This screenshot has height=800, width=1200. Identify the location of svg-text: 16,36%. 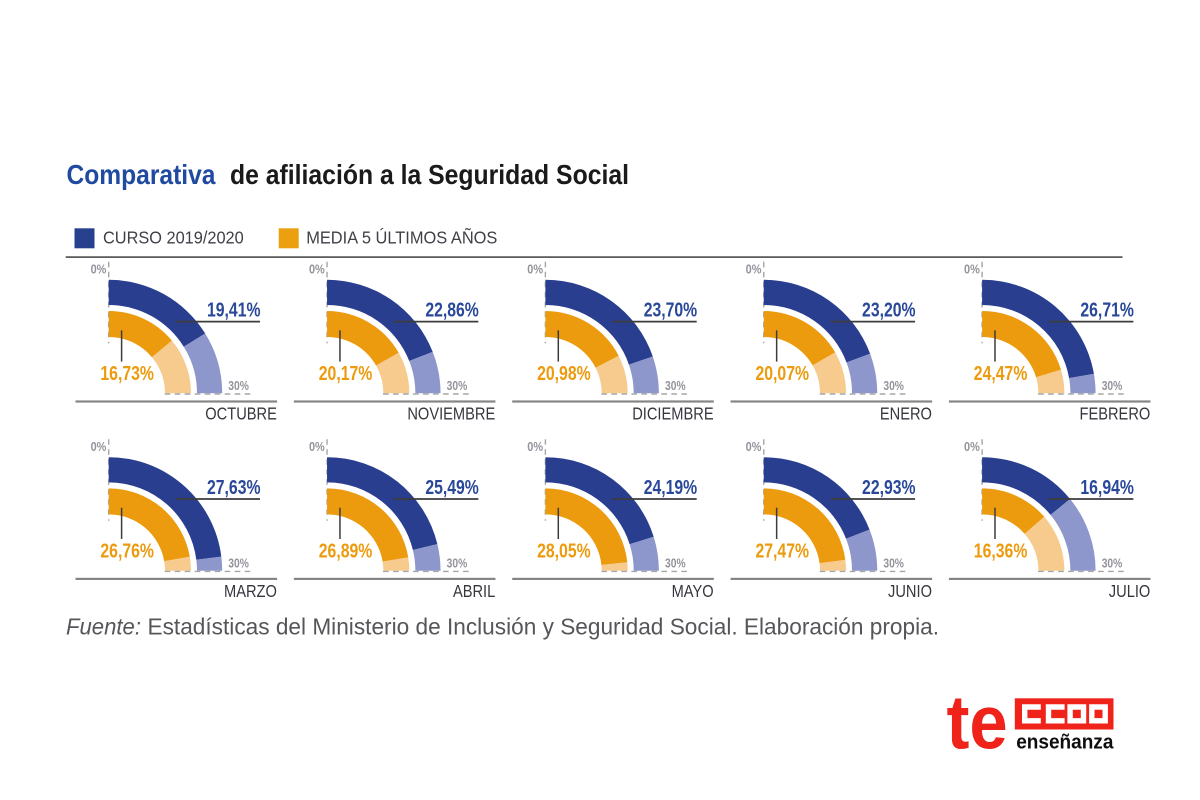
(1001, 551).